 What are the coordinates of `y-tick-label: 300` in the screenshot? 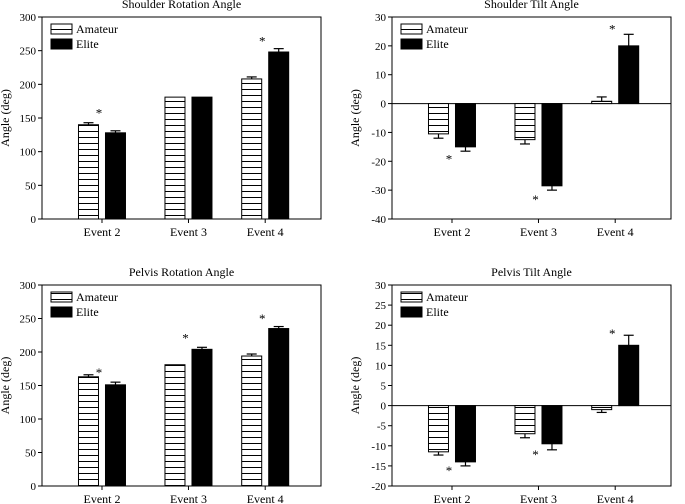 It's located at (28, 18).